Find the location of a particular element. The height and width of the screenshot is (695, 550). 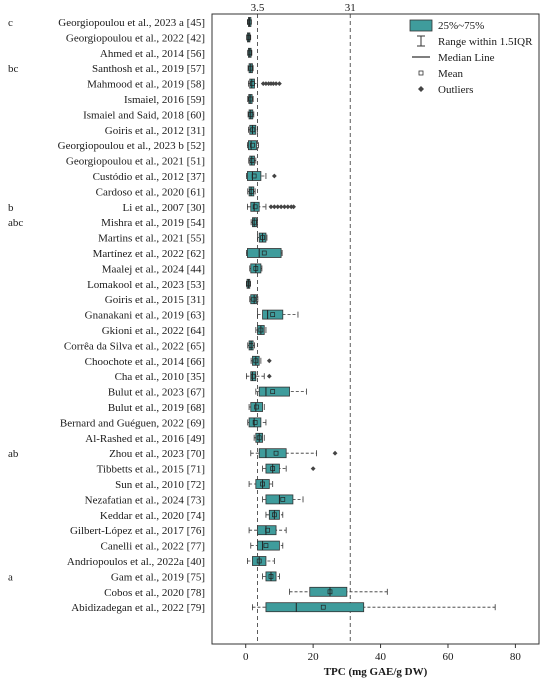

legend-box-label: 25%~75% is located at coordinates (461, 26).